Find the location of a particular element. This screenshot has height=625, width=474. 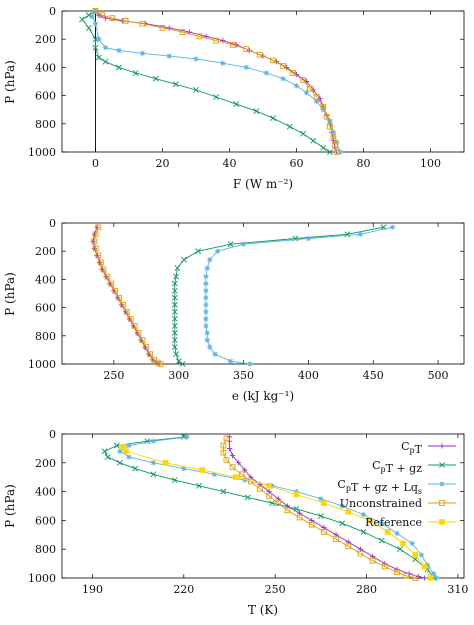

x-axis-label: F (W m⁻²) is located at coordinates (263, 184).